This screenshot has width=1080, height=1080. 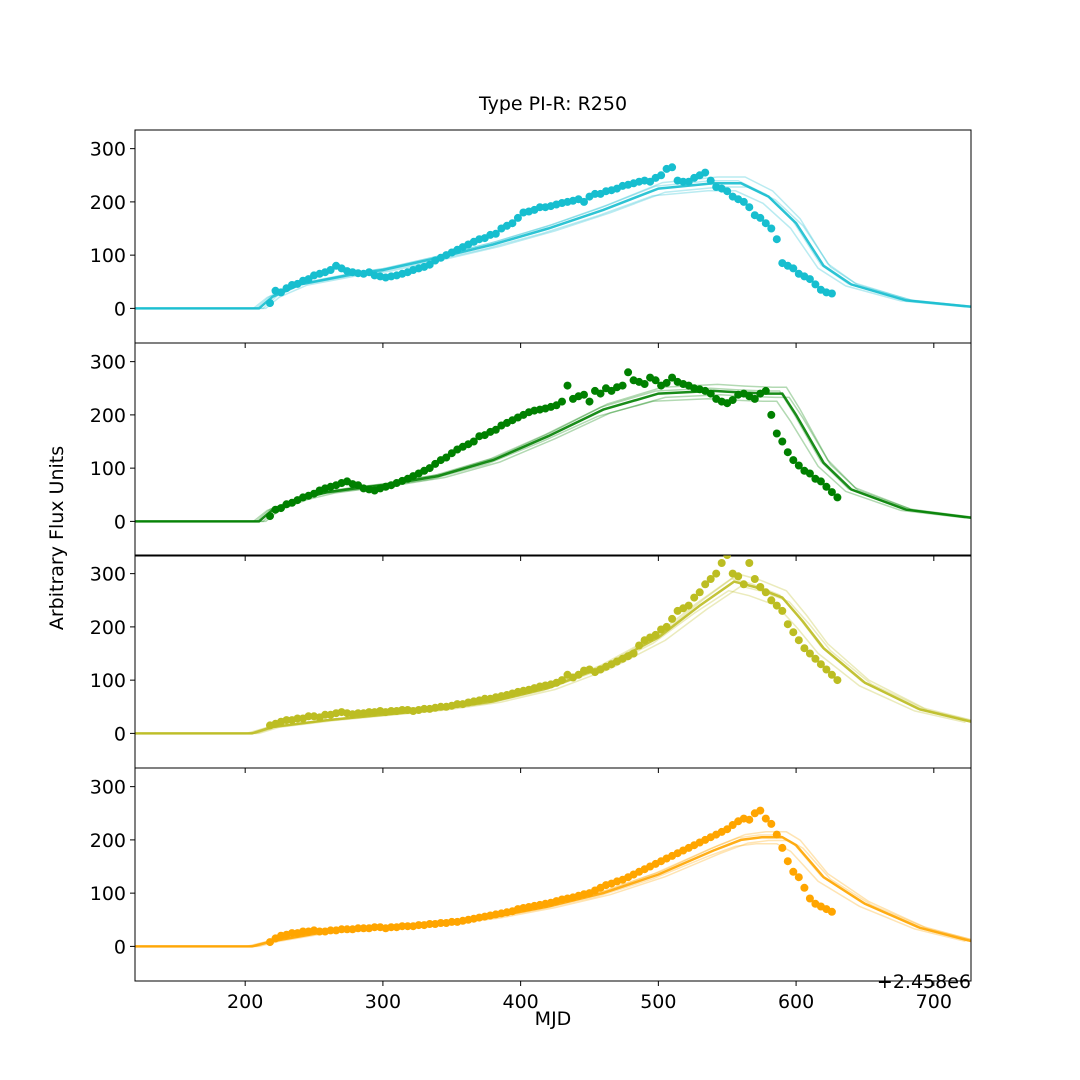 I want to click on x-tick-label: 400, so click(x=521, y=1002).